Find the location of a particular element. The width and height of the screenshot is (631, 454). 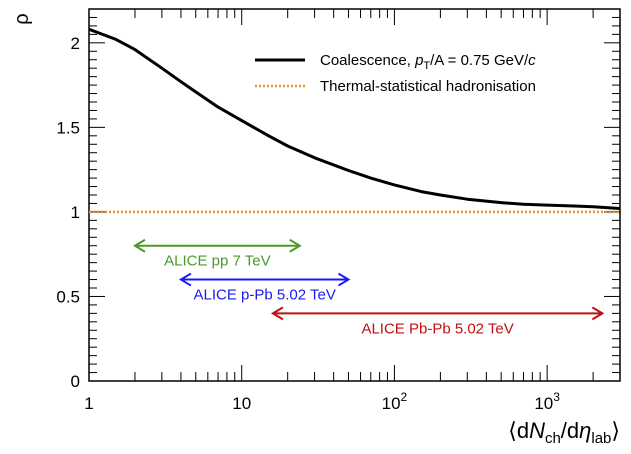

y-tick-label: 1 is located at coordinates (75, 212).